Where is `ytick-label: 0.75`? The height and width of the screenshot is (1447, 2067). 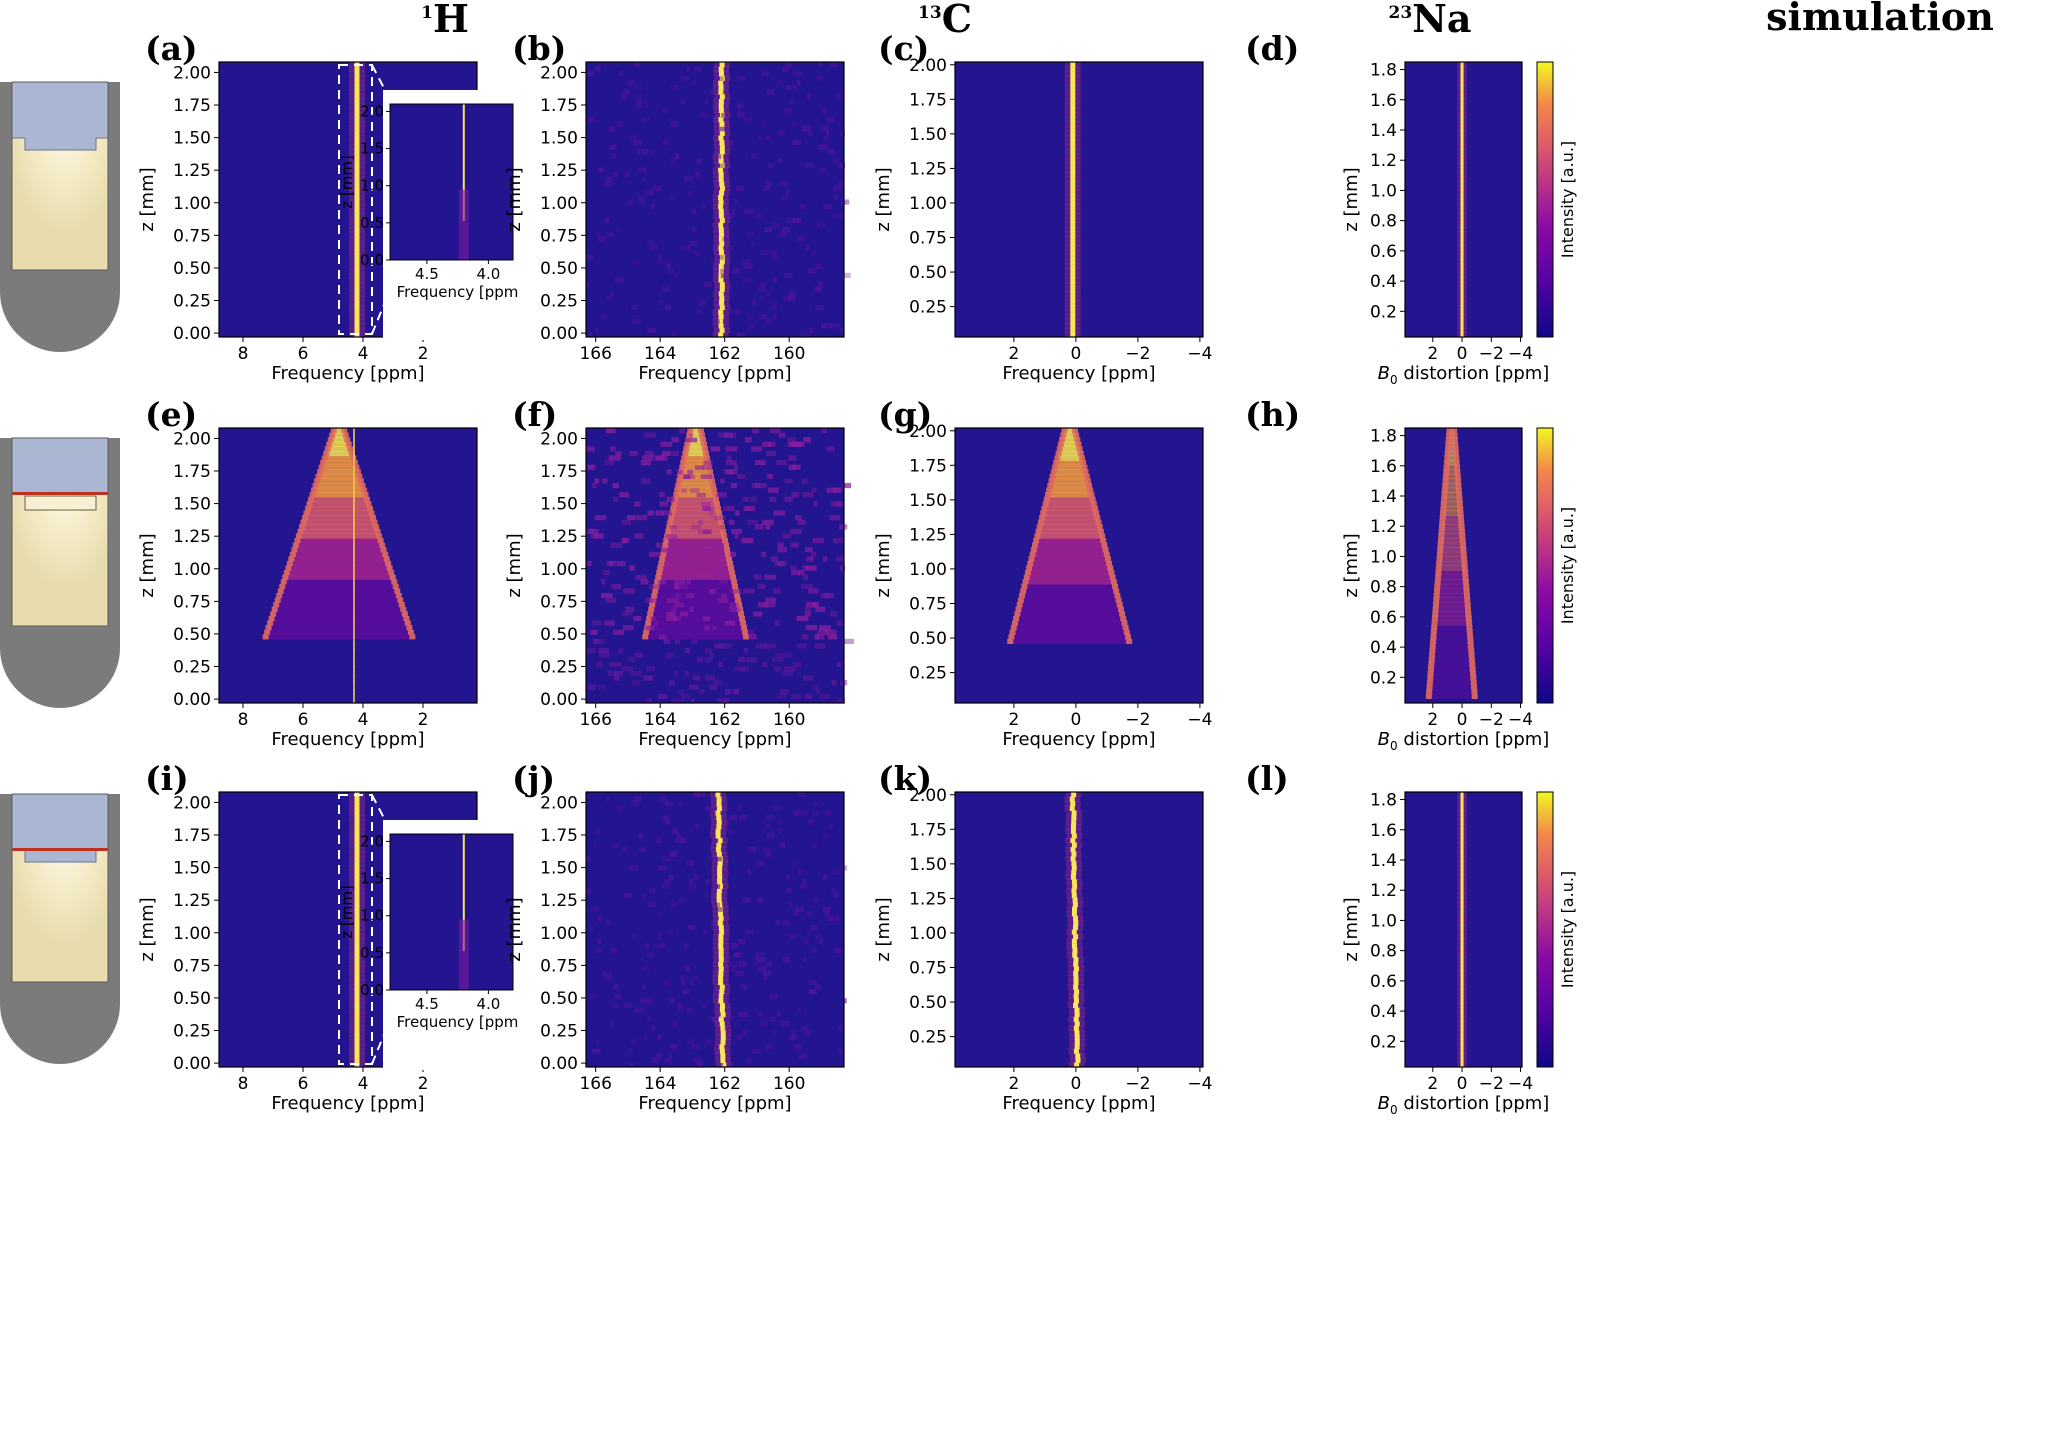 ytick-label: 0.75 is located at coordinates (928, 239).